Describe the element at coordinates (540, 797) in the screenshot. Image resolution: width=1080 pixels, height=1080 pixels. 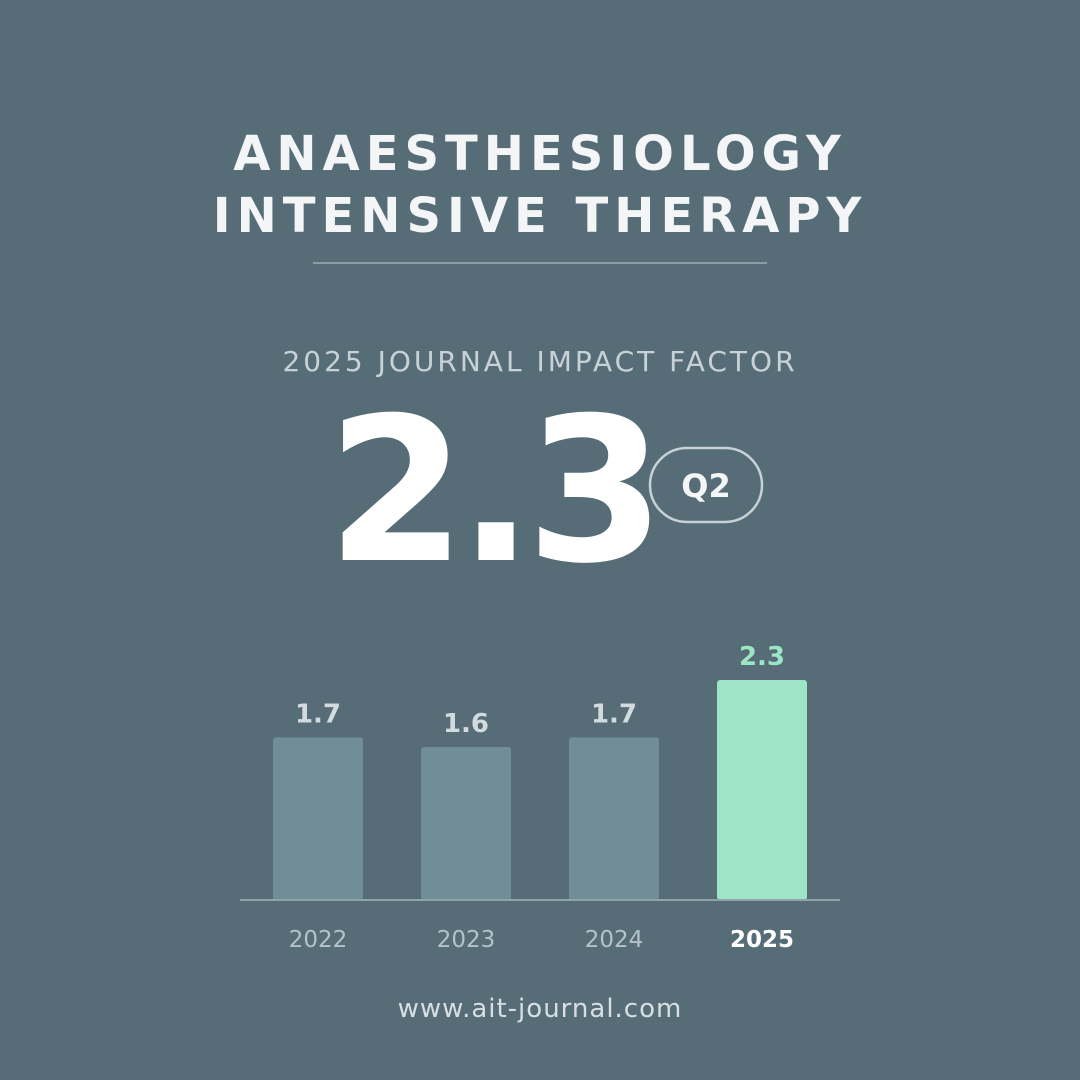
I see `bar-chart: 1.7 2022 1.6 2023 1.7 2024 2.3 2025` at that location.